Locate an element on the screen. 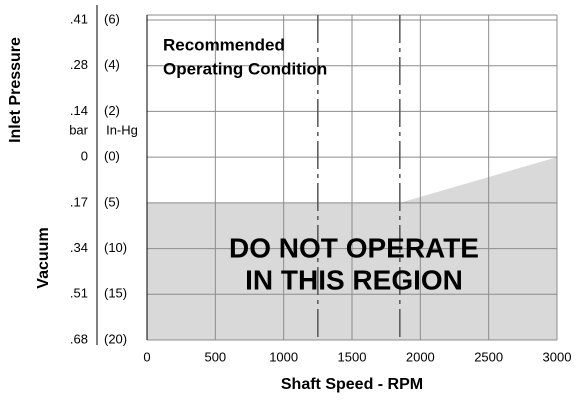 The width and height of the screenshot is (577, 401). y-tick-label: (20) is located at coordinates (115, 338).